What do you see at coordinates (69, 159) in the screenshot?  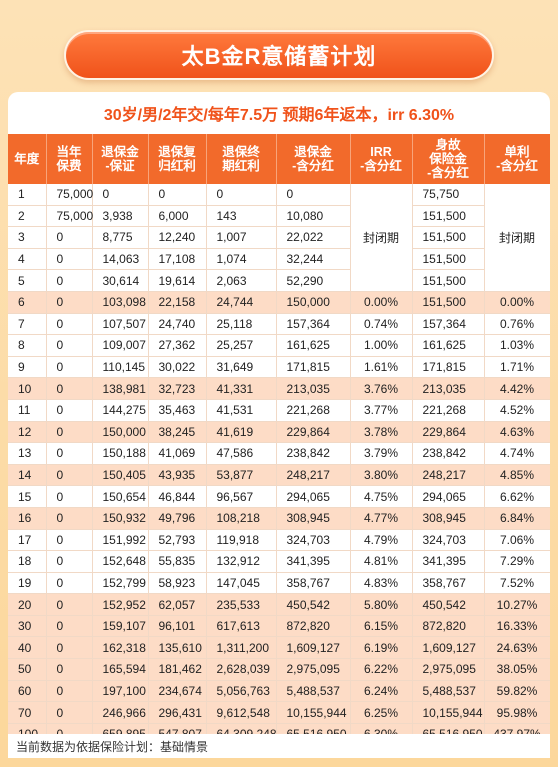 I see `column-header: 当年 保费` at bounding box center [69, 159].